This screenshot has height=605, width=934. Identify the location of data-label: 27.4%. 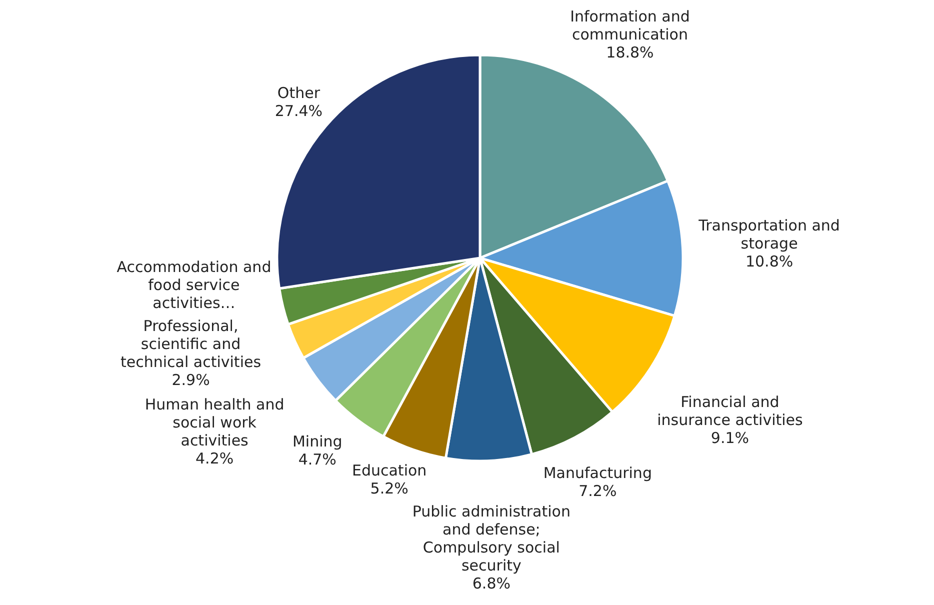
(298, 111).